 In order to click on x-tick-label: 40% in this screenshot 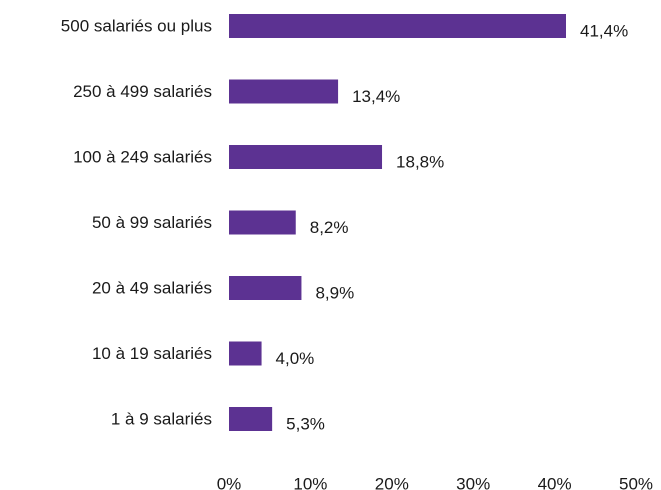, I will do `click(555, 482)`.